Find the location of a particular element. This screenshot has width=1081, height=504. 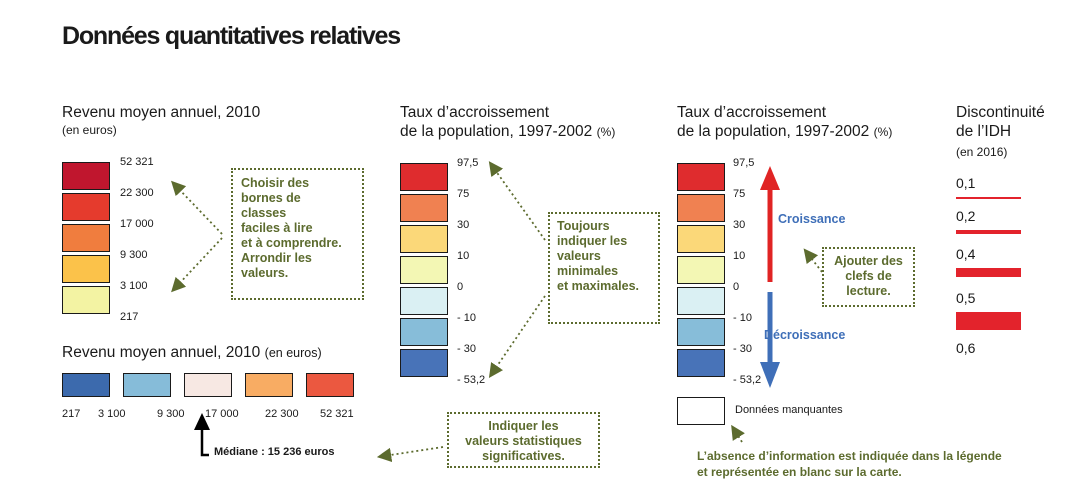

note-line: indiquer les is located at coordinates (592, 241).